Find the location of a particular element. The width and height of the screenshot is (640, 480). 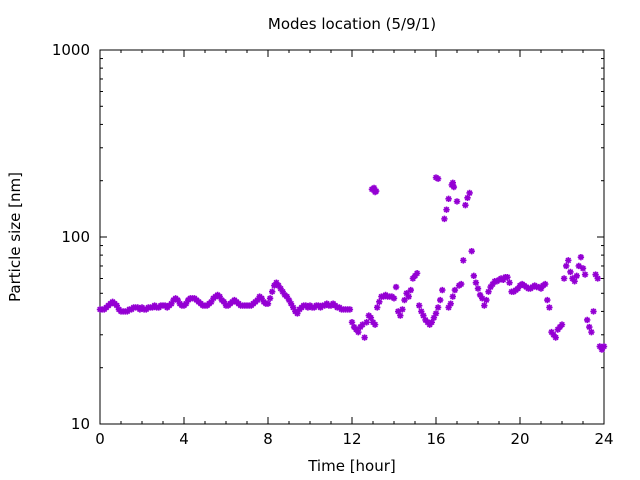

y-tick-label: 100 is located at coordinates (75, 237).